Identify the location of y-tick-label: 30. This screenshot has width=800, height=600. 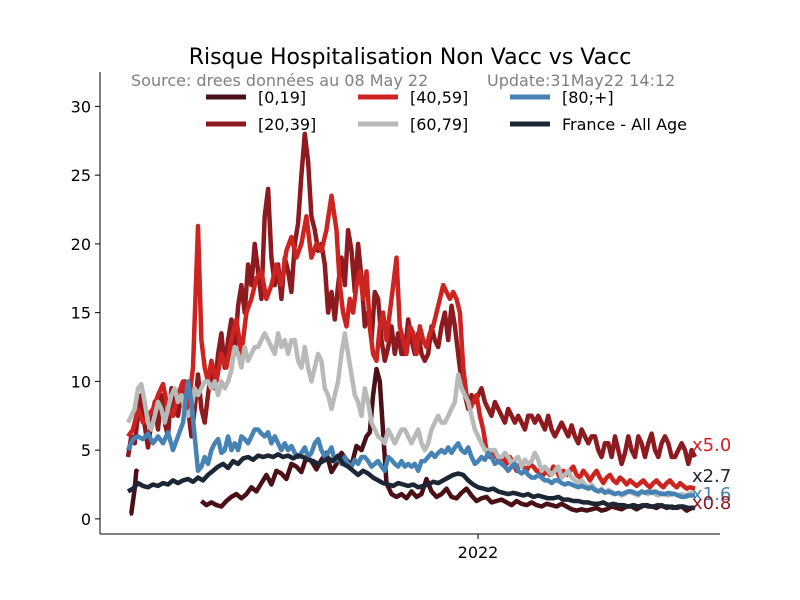
(81, 106).